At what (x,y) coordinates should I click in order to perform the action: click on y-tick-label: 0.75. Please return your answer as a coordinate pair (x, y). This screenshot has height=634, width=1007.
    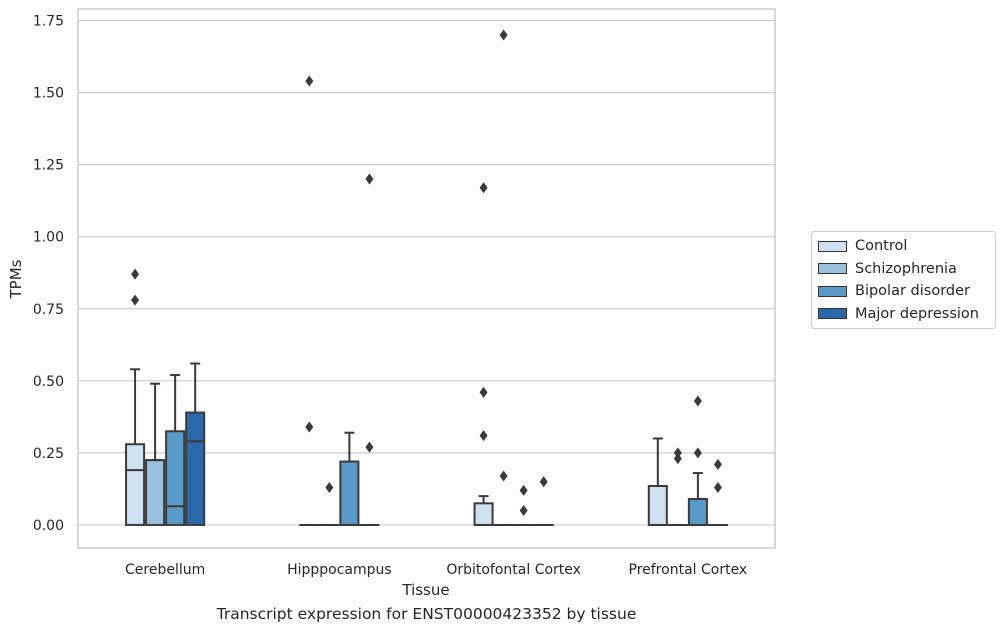
    Looking at the image, I should click on (48, 310).